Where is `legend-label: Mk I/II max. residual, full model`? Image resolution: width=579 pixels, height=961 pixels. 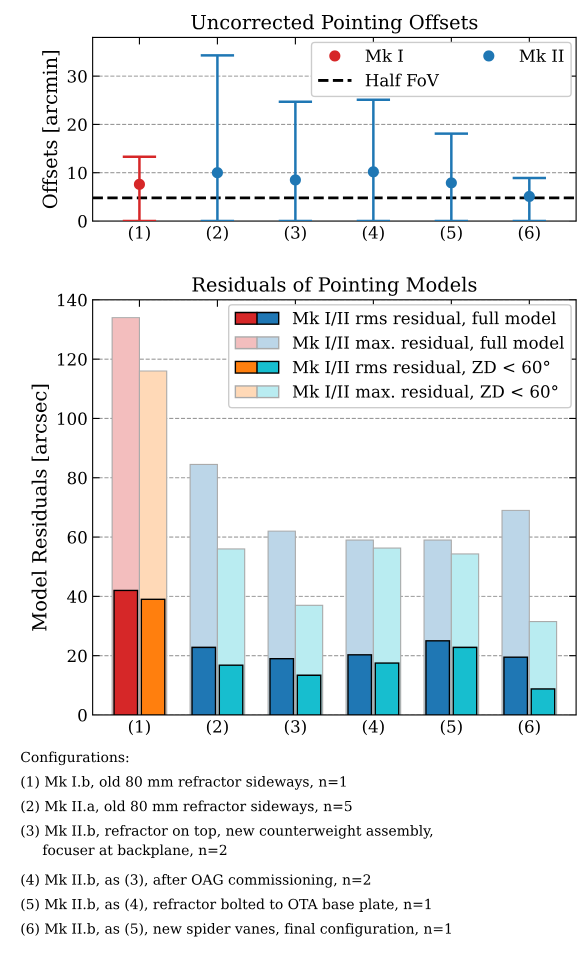 legend-label: Mk I/II max. residual, full model is located at coordinates (428, 343).